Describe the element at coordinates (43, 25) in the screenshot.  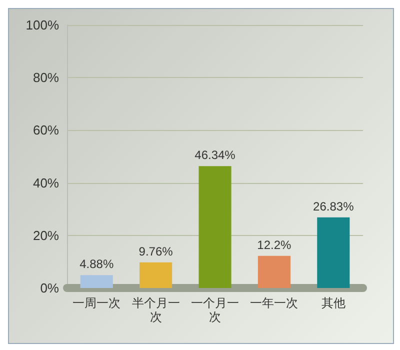
I see `y-tick-label: 100%` at that location.